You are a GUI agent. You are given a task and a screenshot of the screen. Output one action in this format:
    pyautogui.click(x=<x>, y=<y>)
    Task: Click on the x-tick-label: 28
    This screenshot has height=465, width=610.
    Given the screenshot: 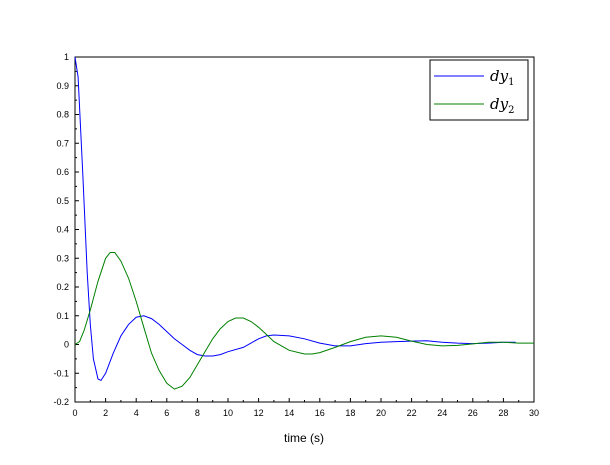 What is the action you would take?
    pyautogui.click(x=503, y=413)
    